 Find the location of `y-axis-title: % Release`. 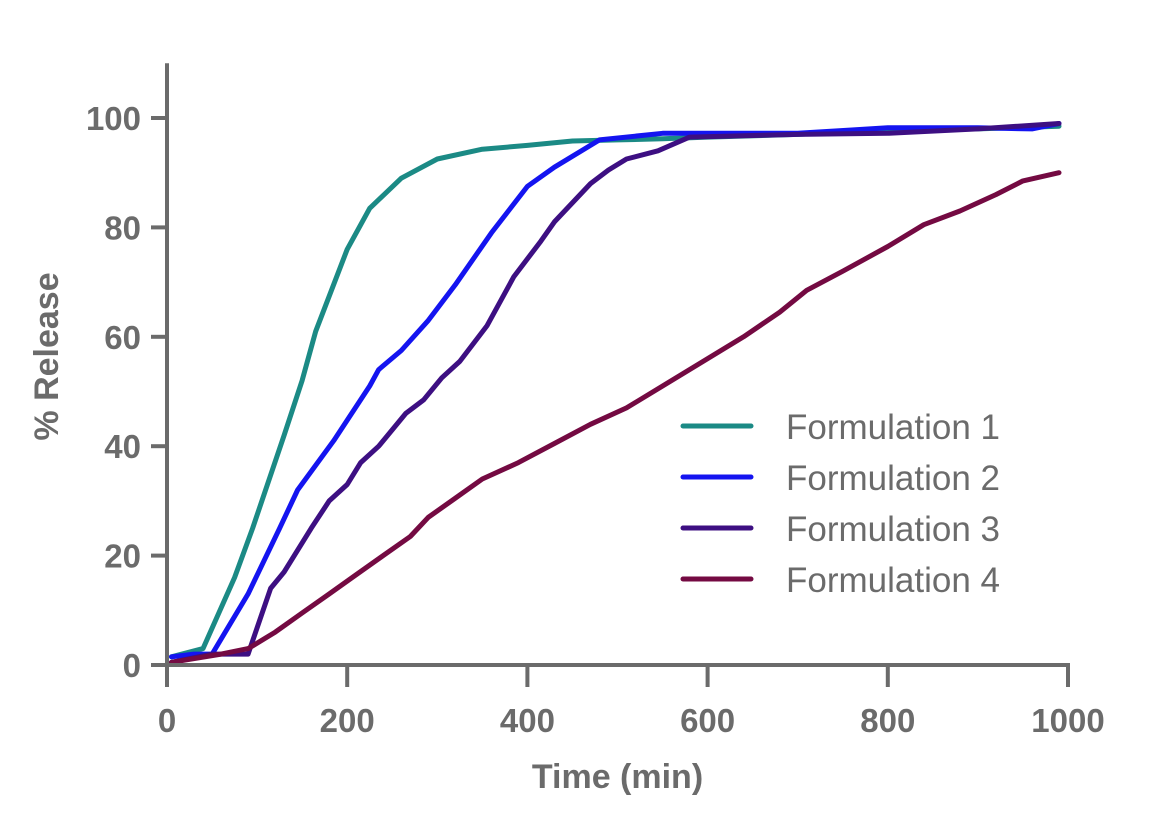

y-axis-title: % Release is located at coordinates (47, 356).